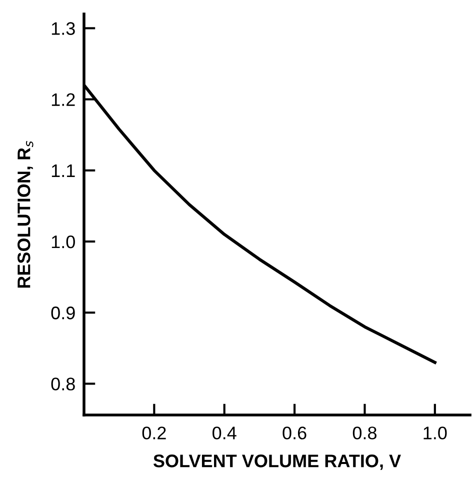 The image size is (472, 478). I want to click on y-tick-label: 1.2, so click(63, 99).